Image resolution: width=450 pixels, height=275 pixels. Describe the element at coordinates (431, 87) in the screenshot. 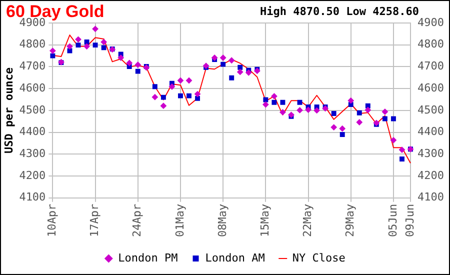

I see `y2-tick-label: 4600` at that location.